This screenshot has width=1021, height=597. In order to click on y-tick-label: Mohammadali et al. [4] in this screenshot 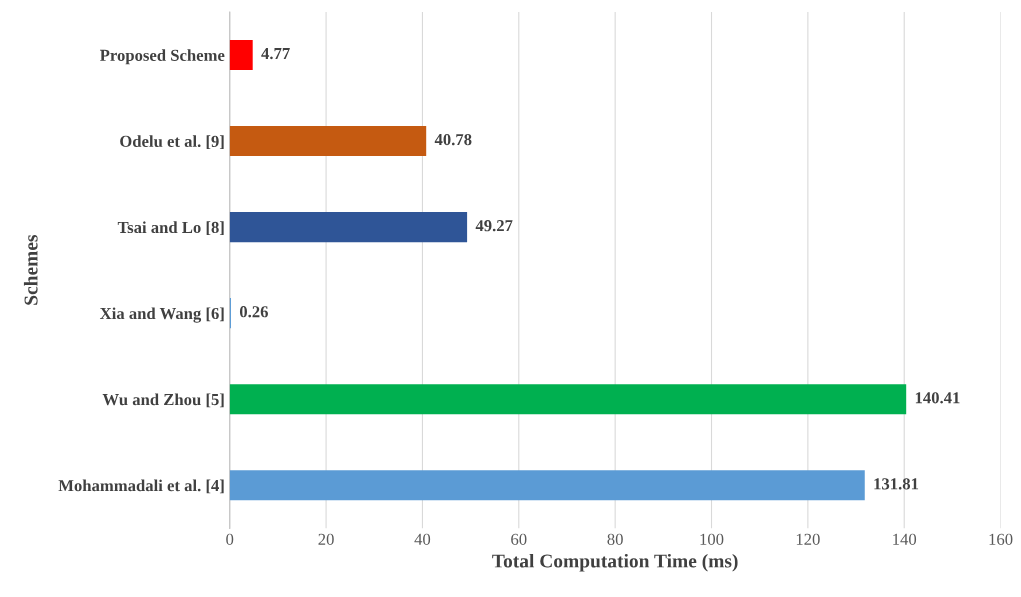, I will do `click(141, 486)`.